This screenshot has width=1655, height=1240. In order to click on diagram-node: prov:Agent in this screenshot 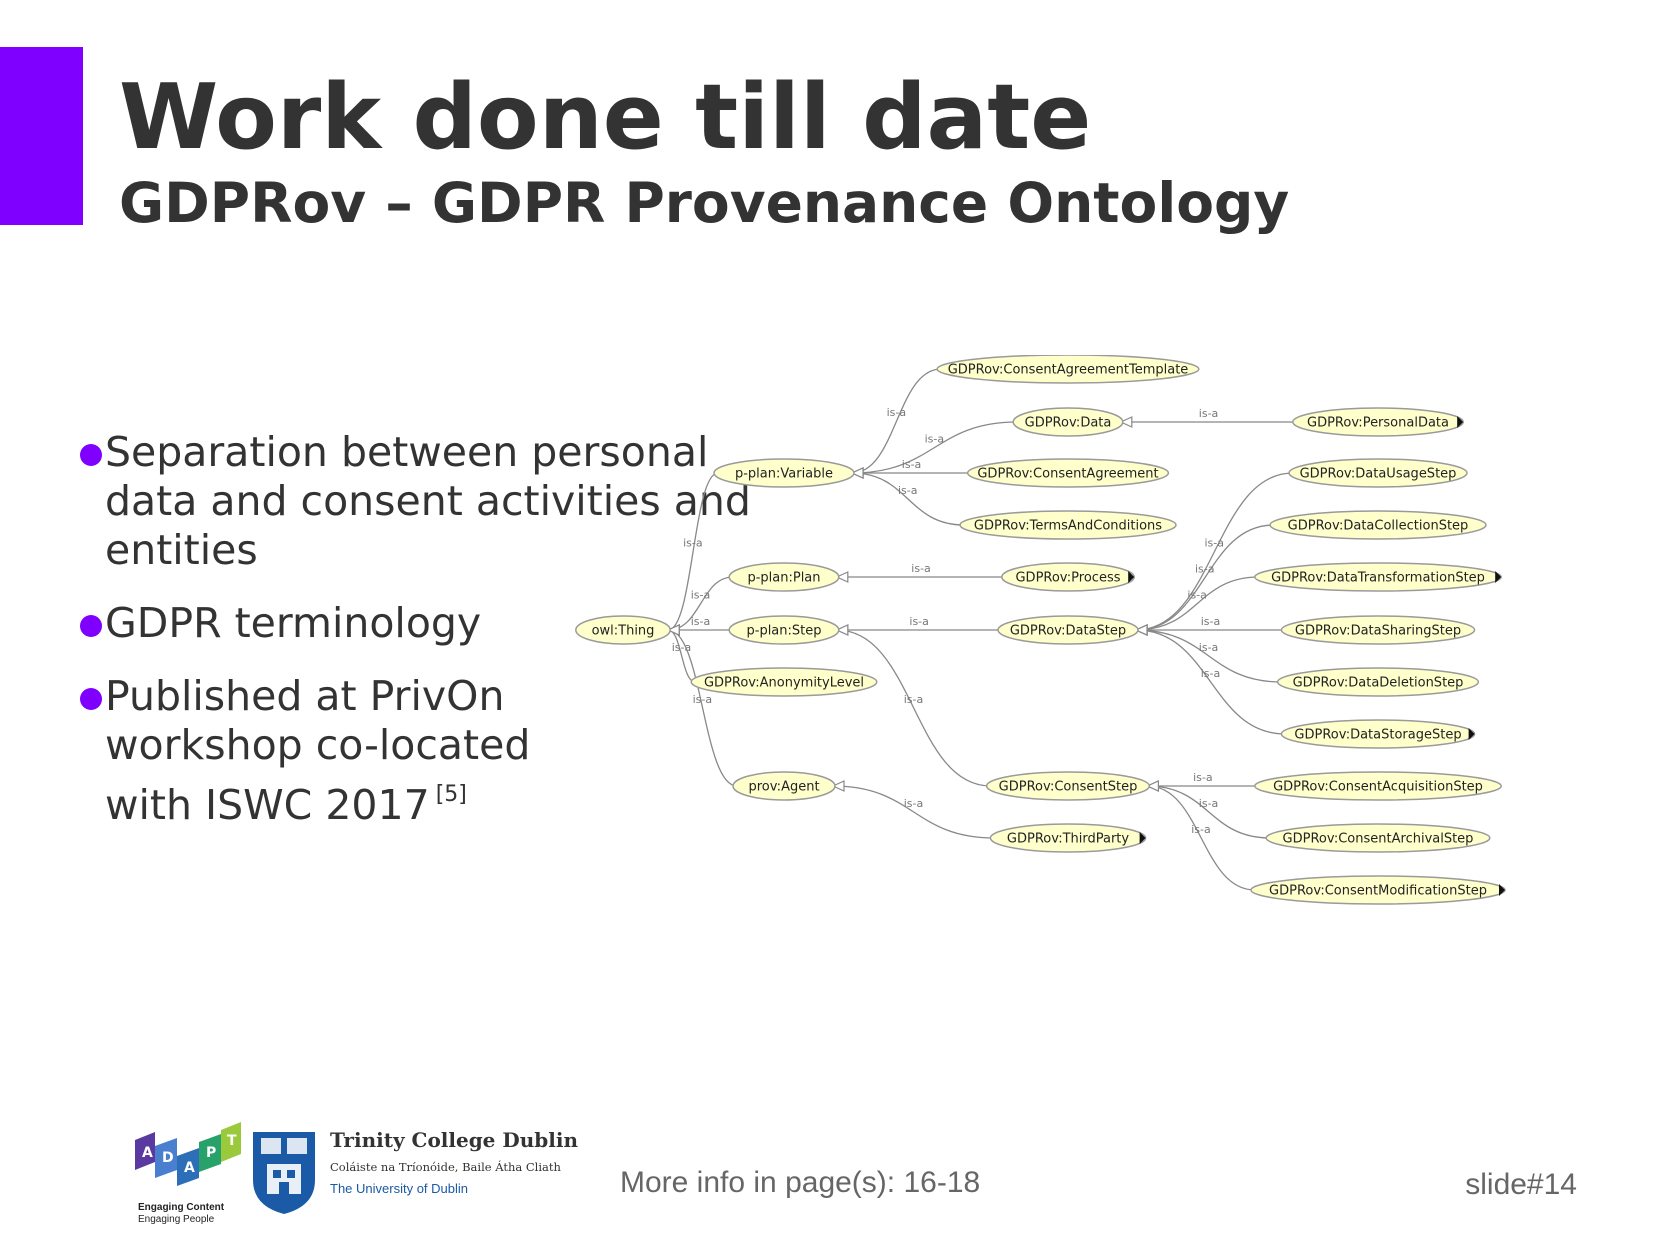, I will do `click(784, 786)`.